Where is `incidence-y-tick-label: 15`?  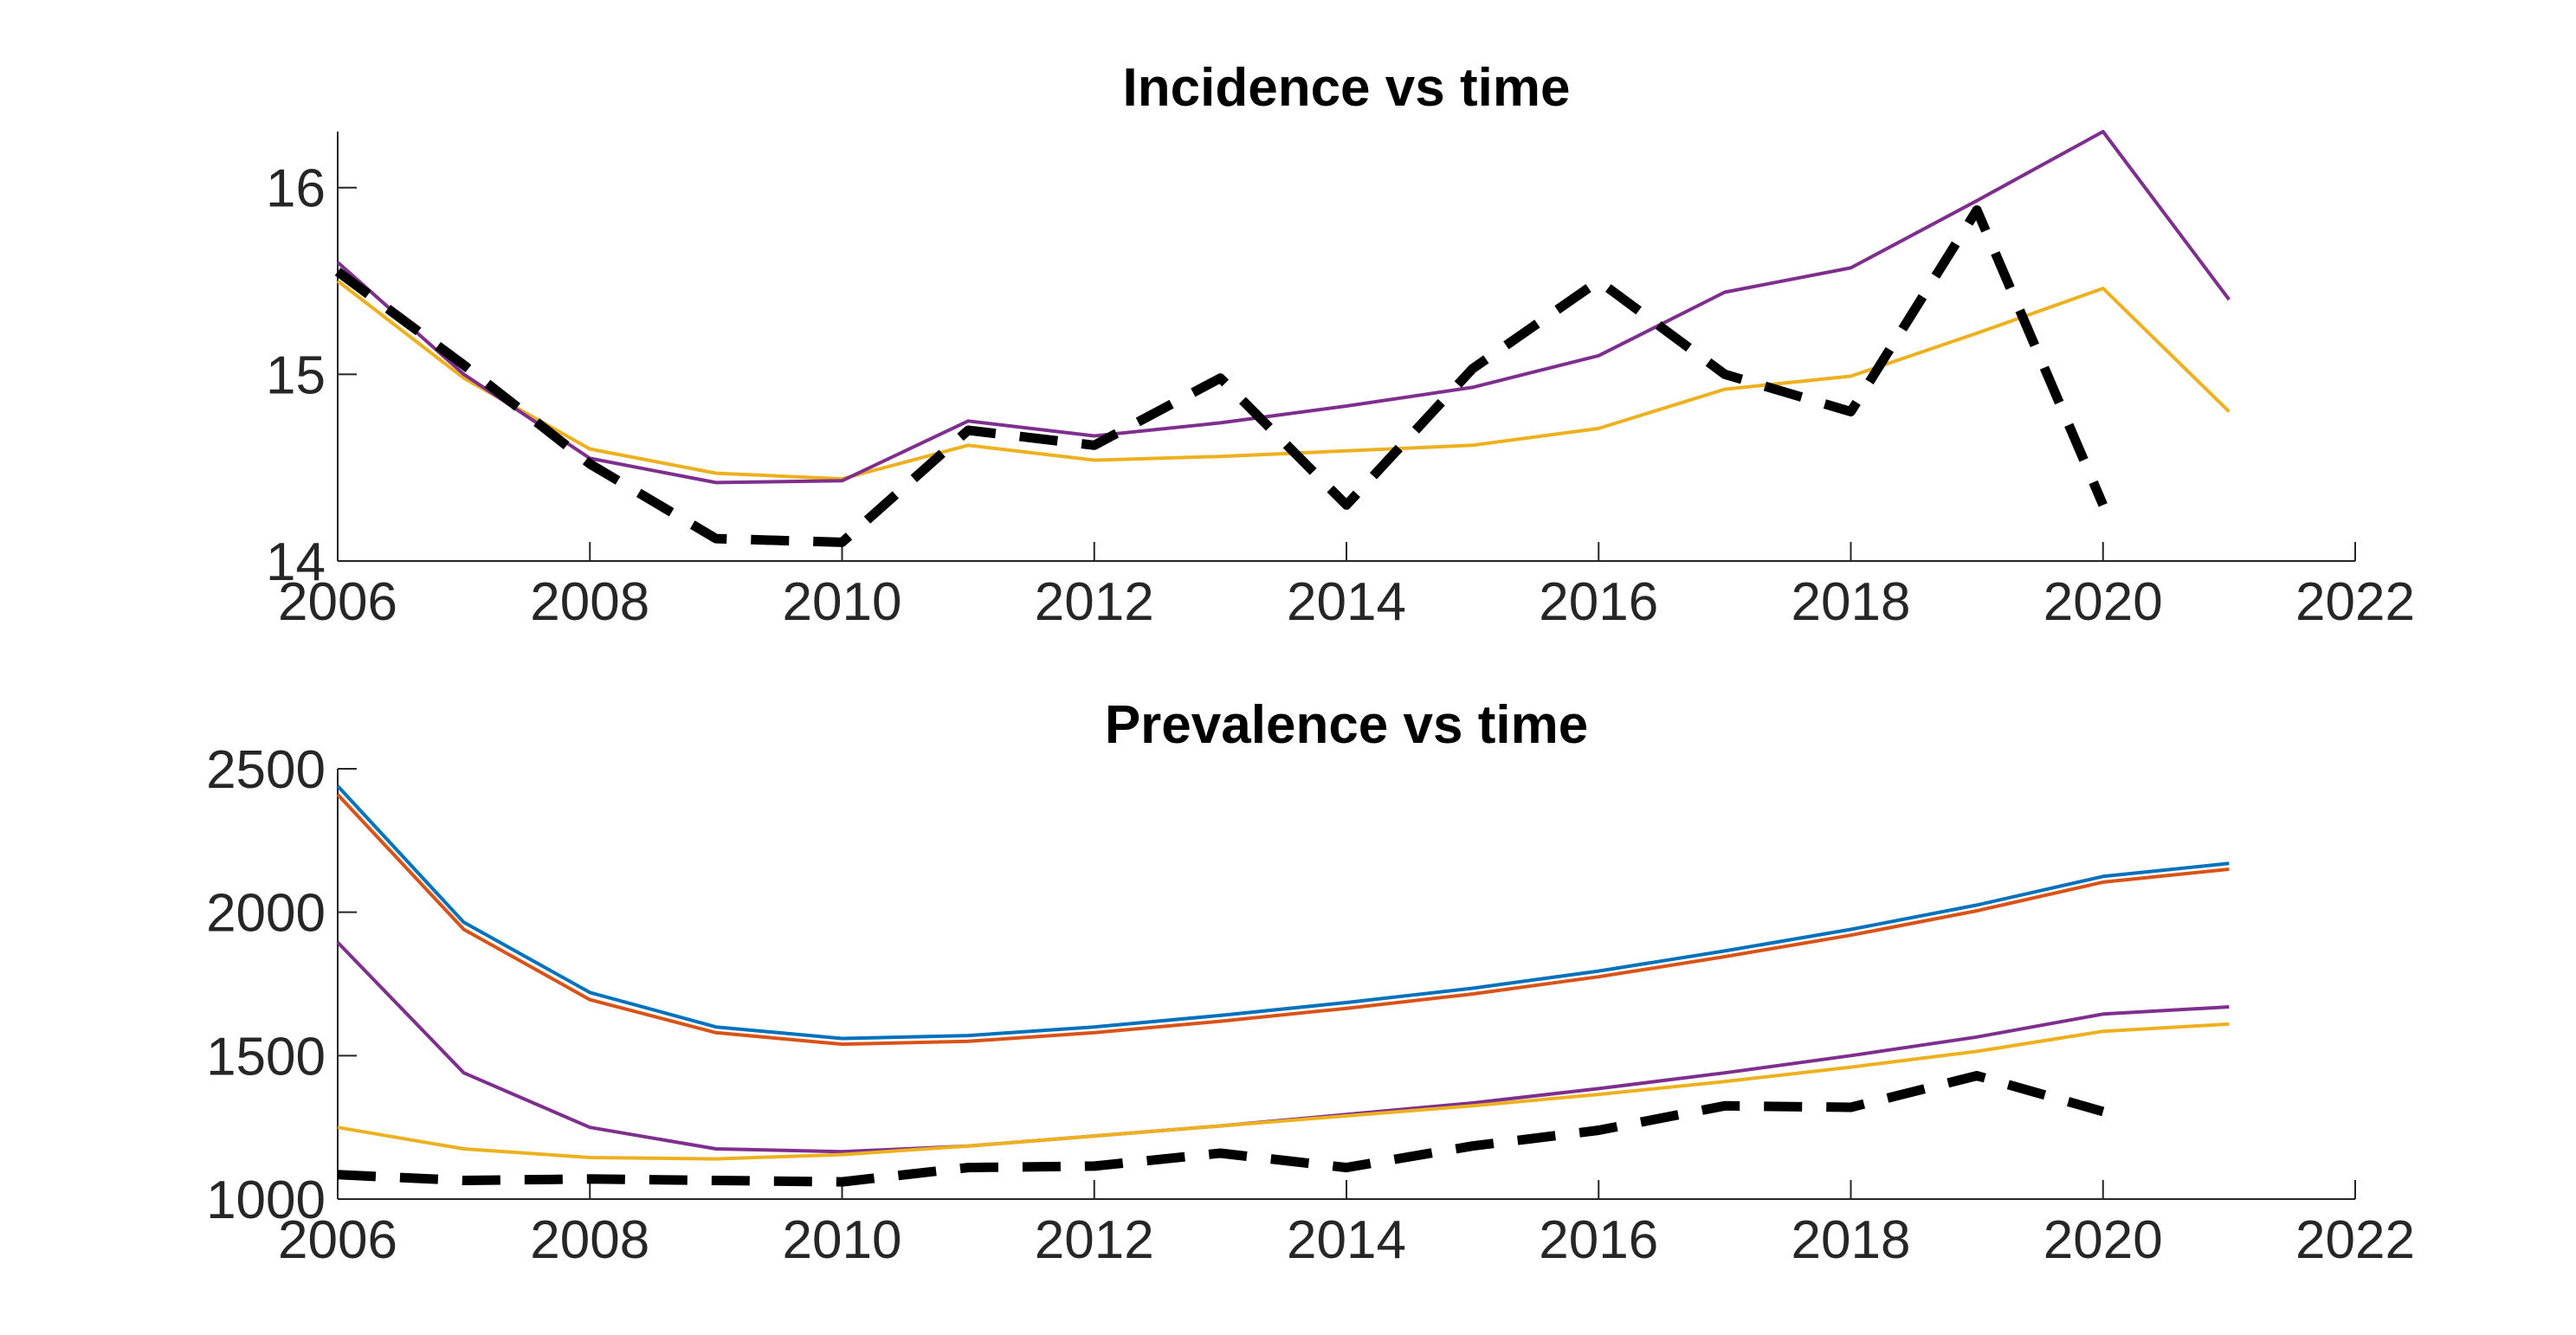
incidence-y-tick-label: 15 is located at coordinates (296, 375).